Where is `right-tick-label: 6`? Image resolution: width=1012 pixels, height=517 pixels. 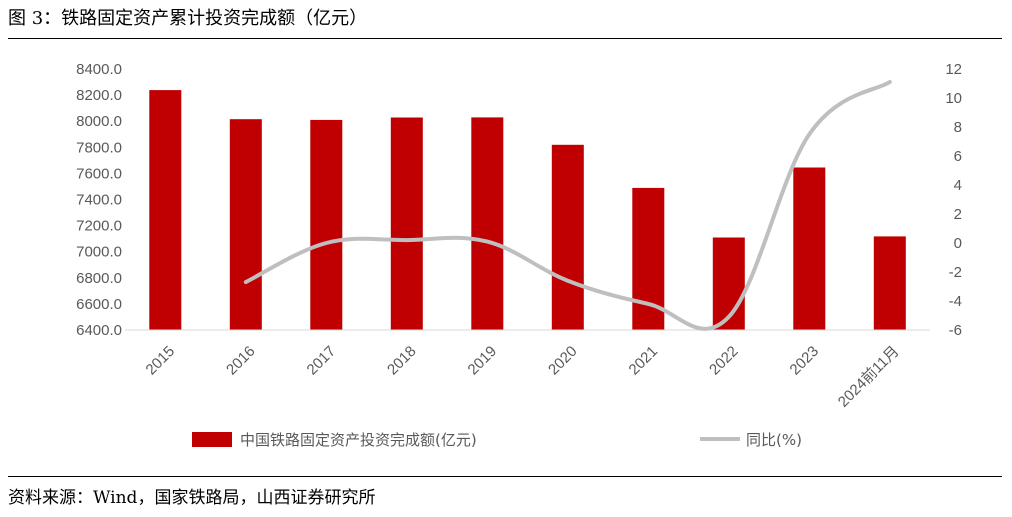
right-tick-label: 6 is located at coordinates (958, 156).